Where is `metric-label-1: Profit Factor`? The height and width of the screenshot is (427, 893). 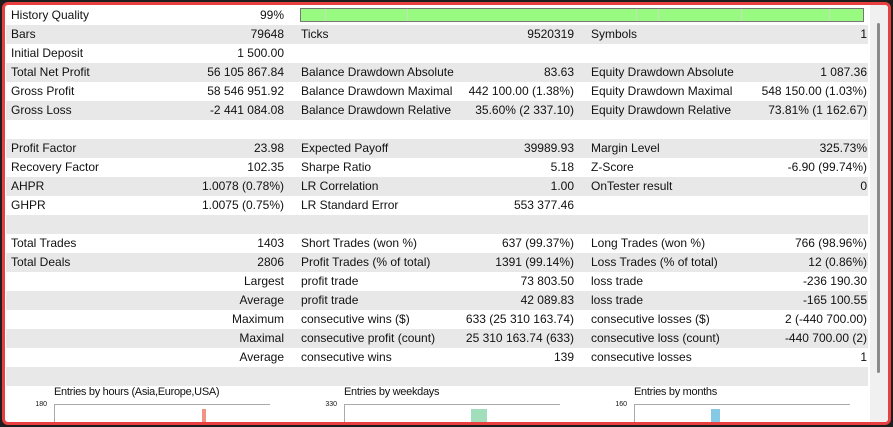 metric-label-1: Profit Factor is located at coordinates (44, 148).